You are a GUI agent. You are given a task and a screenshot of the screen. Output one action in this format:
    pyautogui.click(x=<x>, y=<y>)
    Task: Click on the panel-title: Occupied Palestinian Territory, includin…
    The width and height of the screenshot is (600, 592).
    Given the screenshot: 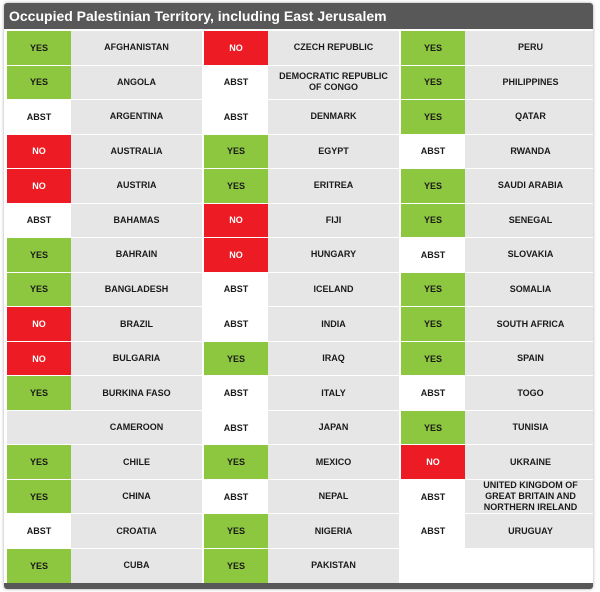 What is the action you would take?
    pyautogui.click(x=298, y=16)
    